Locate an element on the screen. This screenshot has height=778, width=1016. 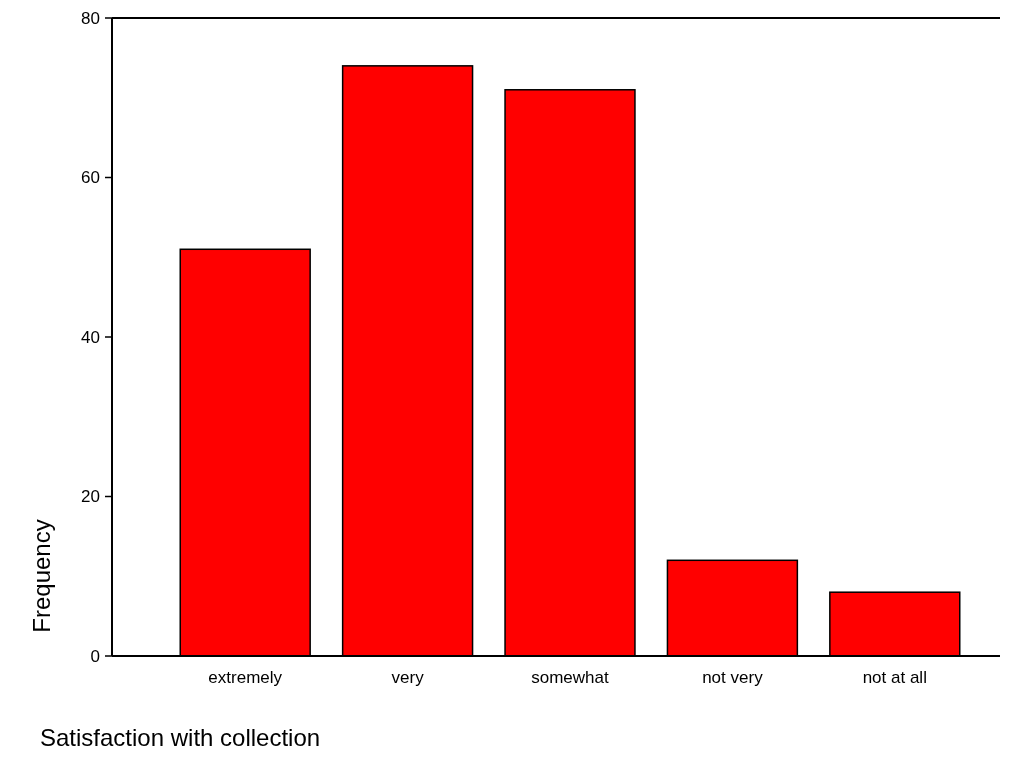
x-tick-label: extremely is located at coordinates (245, 677).